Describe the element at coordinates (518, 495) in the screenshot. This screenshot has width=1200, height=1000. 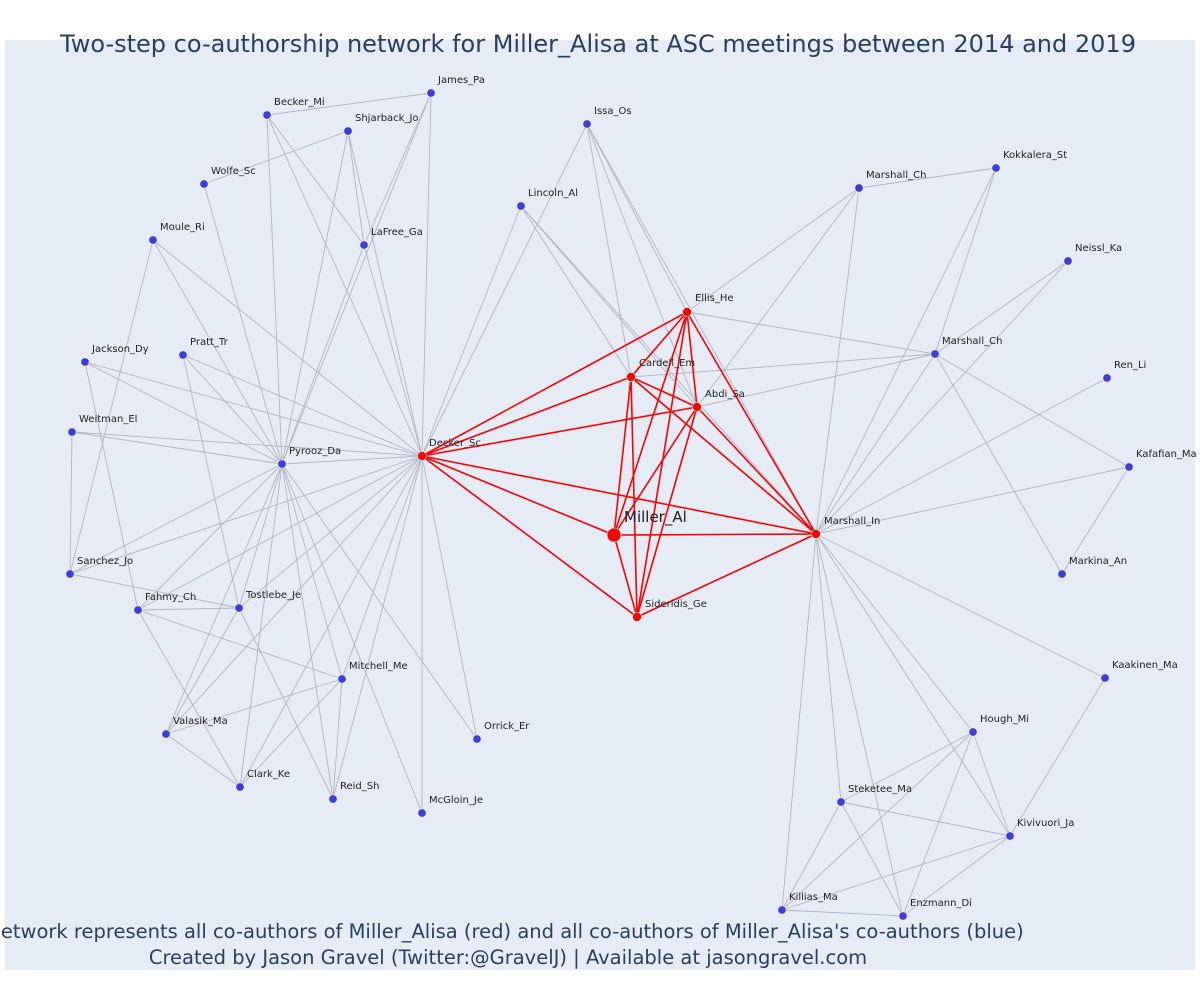
I see `edge-miller-al-decker-sc` at that location.